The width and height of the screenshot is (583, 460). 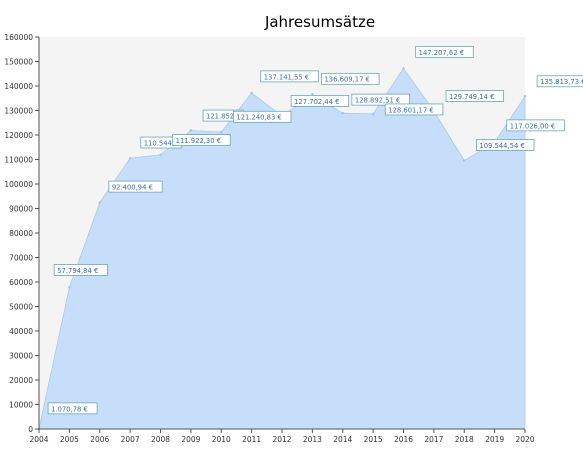 What do you see at coordinates (258, 118) in the screenshot?
I see `data-label: 121.240,83 €` at bounding box center [258, 118].